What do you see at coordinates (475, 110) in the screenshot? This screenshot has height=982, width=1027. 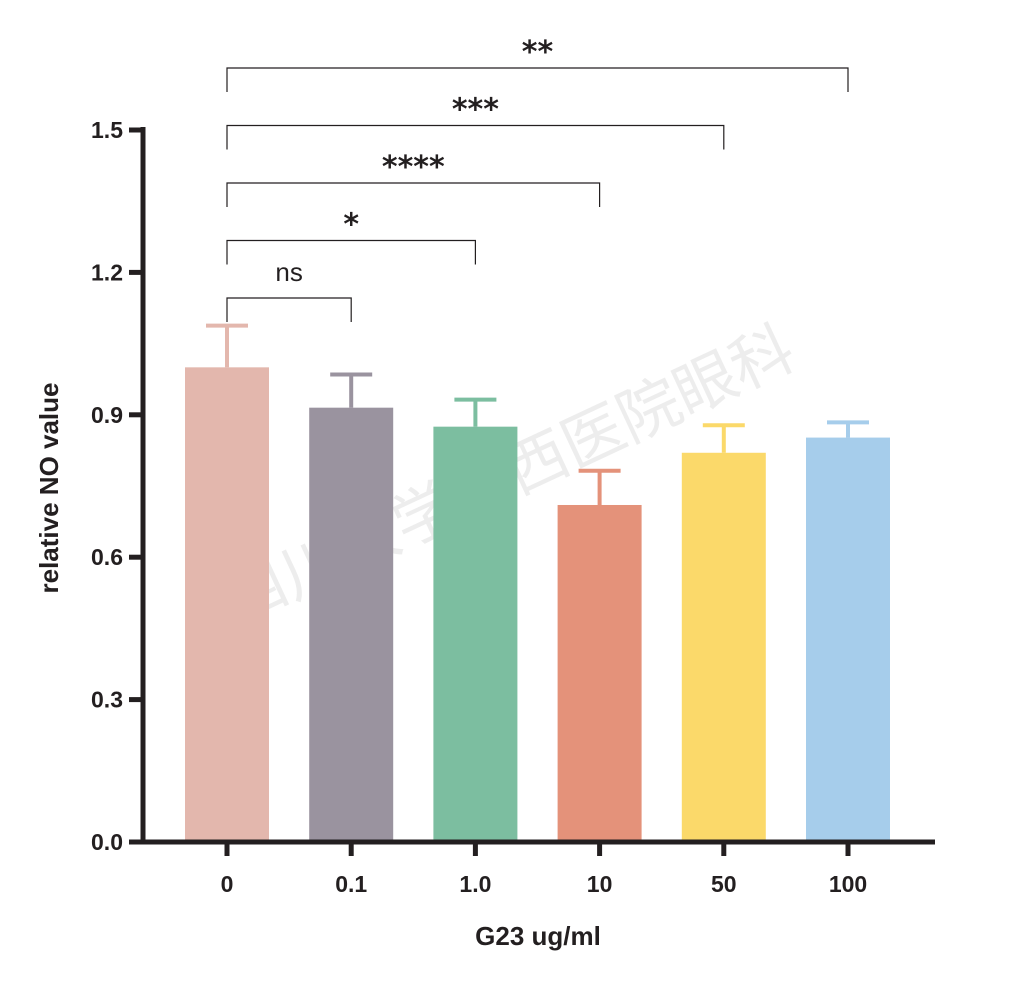 I see `comparison-label-3: ***` at bounding box center [475, 110].